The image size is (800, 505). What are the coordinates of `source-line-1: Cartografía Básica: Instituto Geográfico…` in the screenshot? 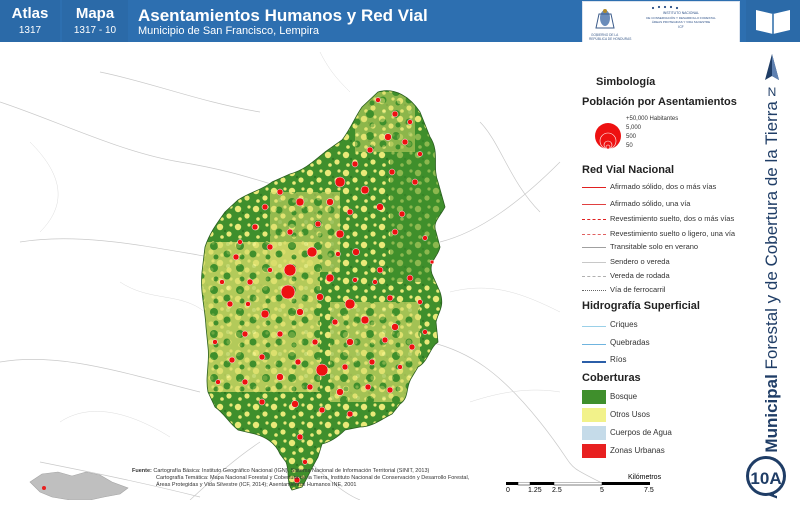 It's located at (291, 471).